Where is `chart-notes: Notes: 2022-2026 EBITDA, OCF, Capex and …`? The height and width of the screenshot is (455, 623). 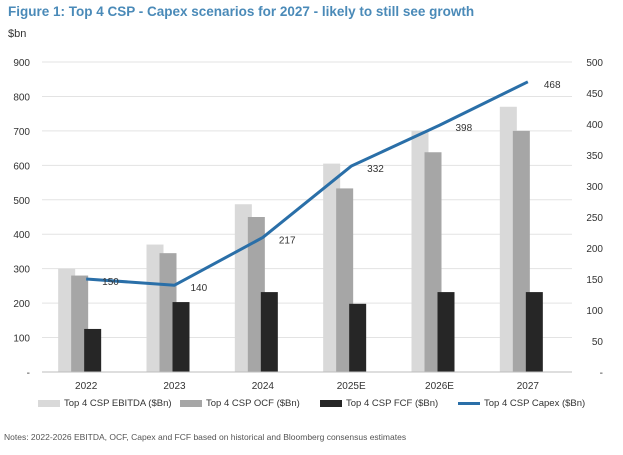
chart-notes: Notes: 2022-2026 EBITDA, OCF, Capex and … is located at coordinates (205, 437).